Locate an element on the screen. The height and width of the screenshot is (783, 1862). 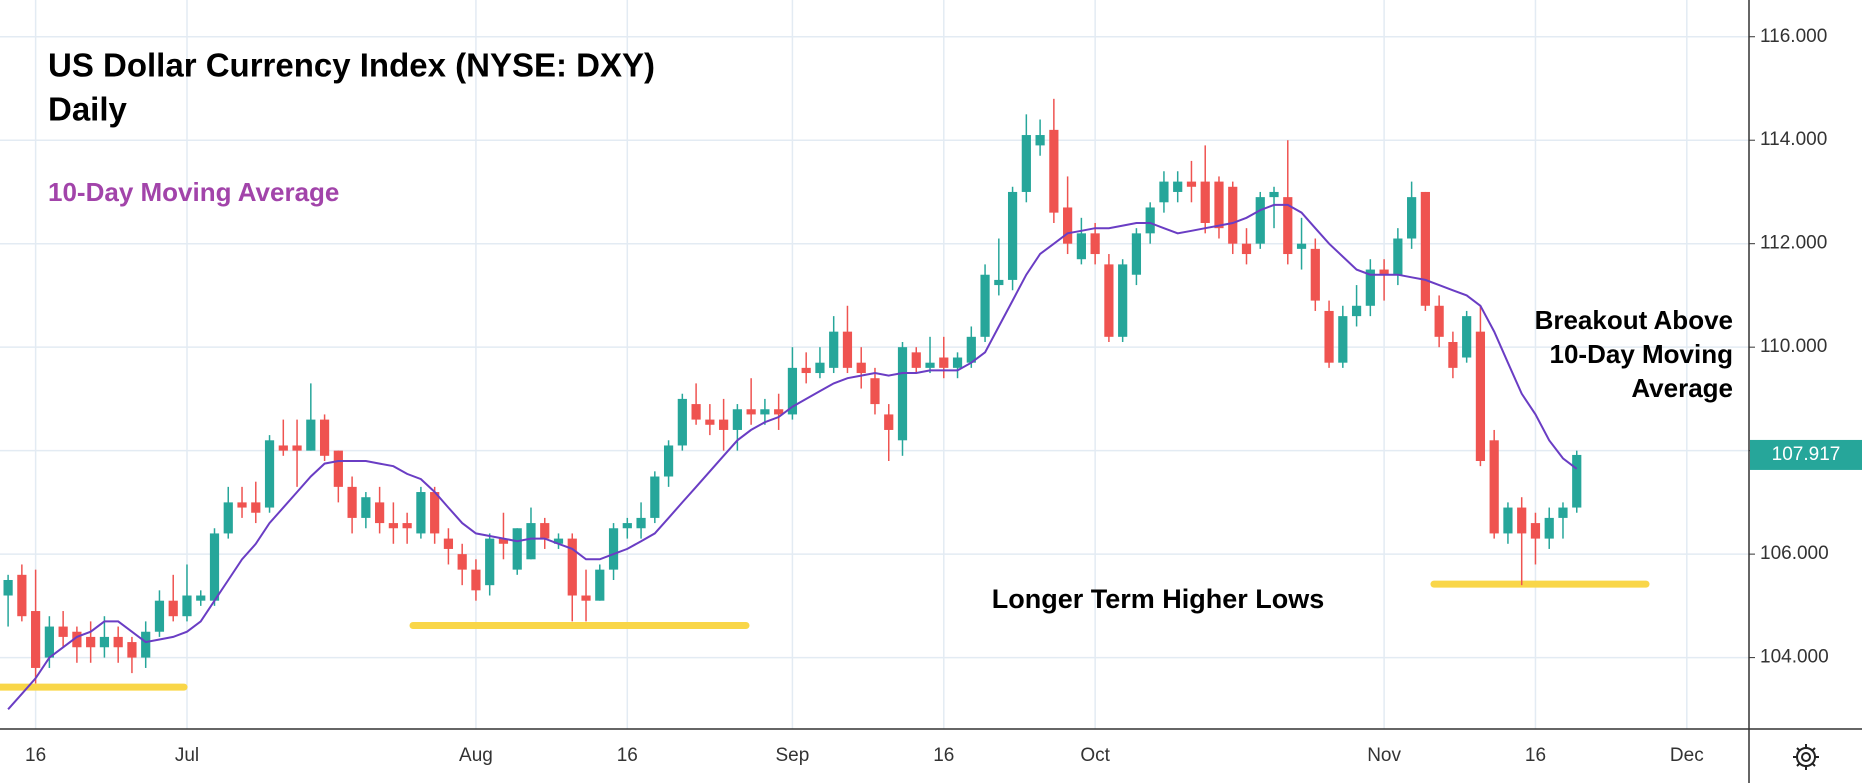
annotation-breakout: 10-Day Moving is located at coordinates (1642, 354).